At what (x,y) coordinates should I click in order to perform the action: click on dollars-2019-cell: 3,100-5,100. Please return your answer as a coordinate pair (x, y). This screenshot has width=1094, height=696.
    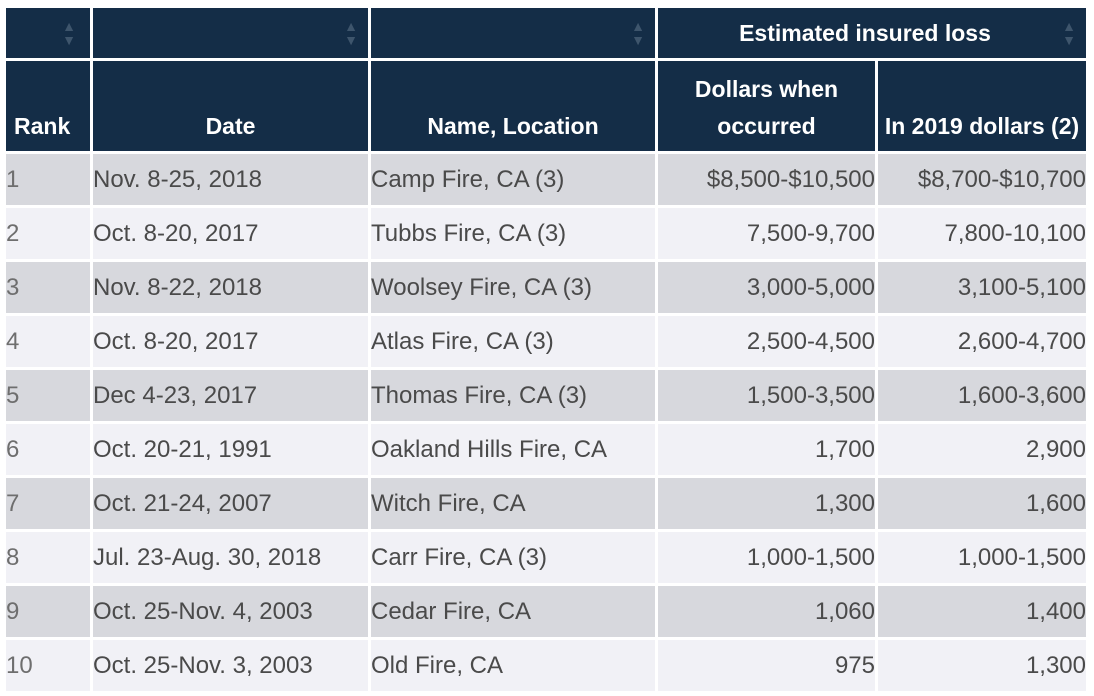
    Looking at the image, I should click on (982, 287).